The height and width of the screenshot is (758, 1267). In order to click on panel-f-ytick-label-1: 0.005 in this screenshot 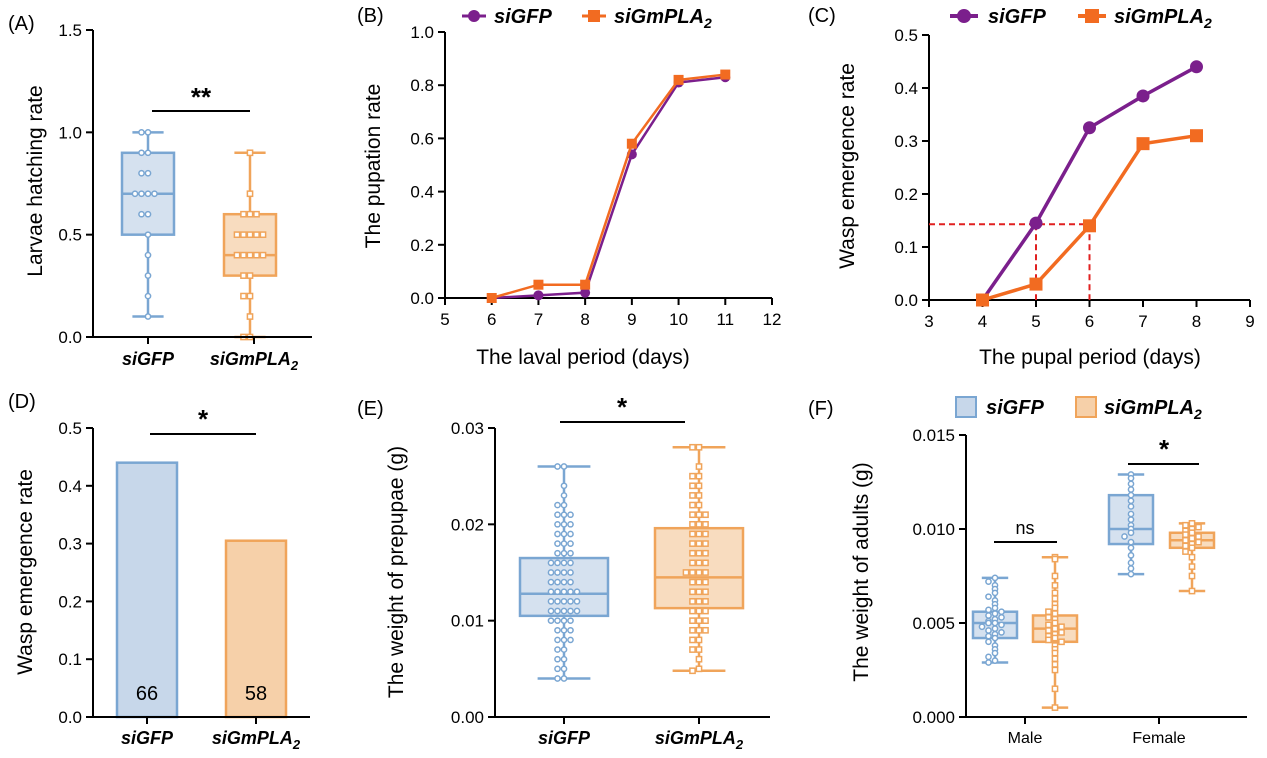, I will do `click(933, 623)`.